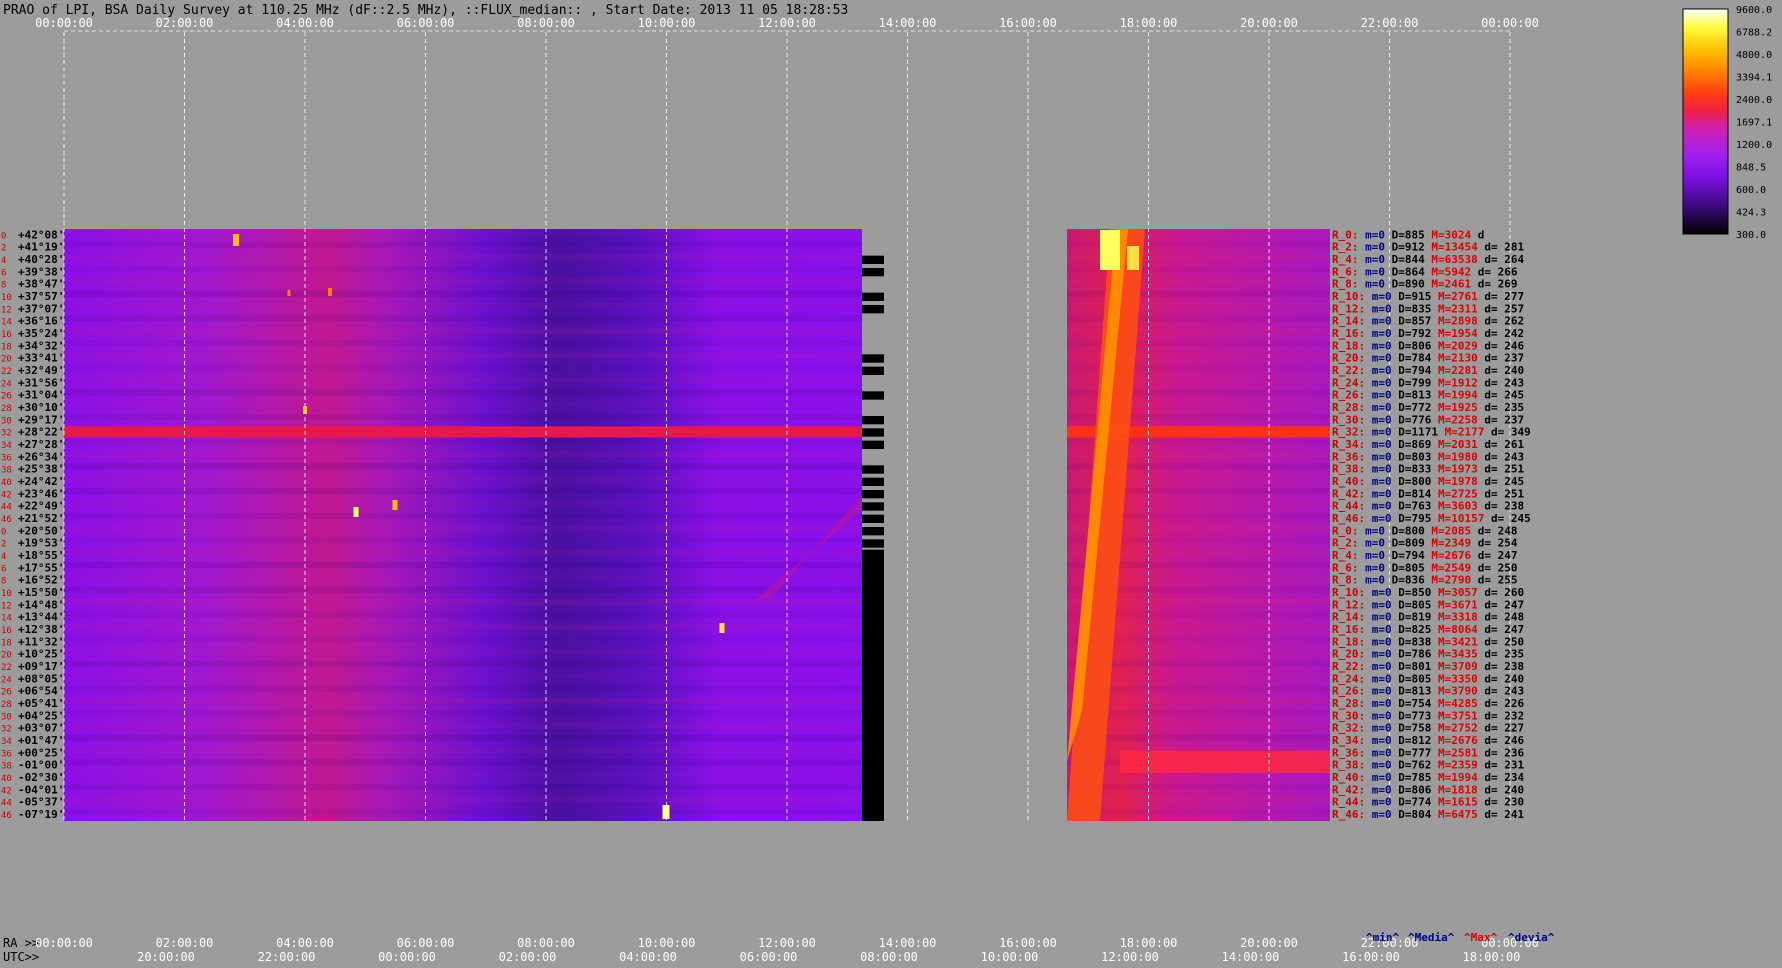 The height and width of the screenshot is (968, 1782). What do you see at coordinates (1428, 765) in the screenshot?
I see `stats-row: R_38: m=0 D=762 M=2359 d= 231` at bounding box center [1428, 765].